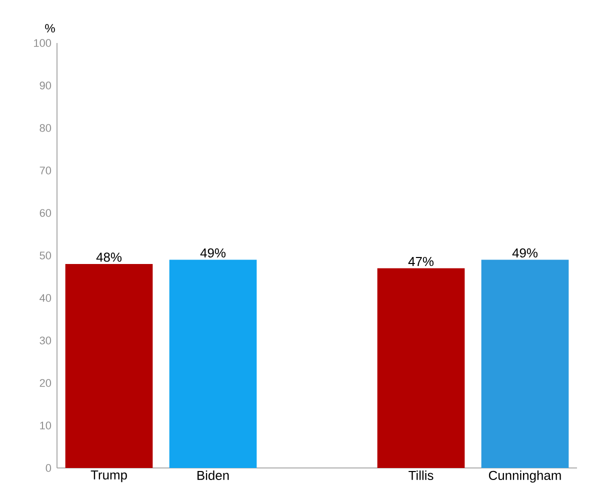  I want to click on data-label: 48%, so click(109, 257).